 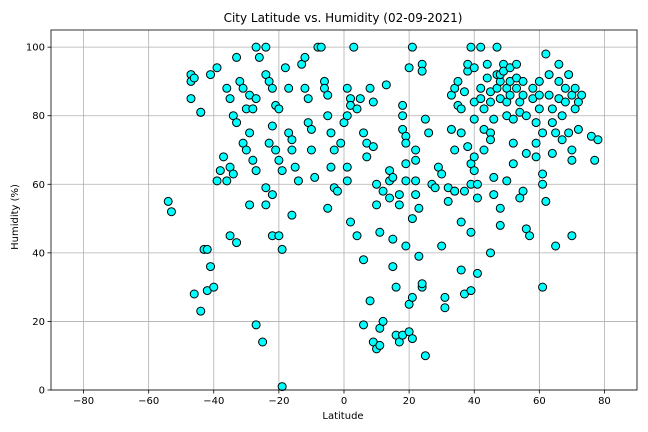 What do you see at coordinates (342, 416) in the screenshot?
I see `x-axis-label: Latitude` at bounding box center [342, 416].